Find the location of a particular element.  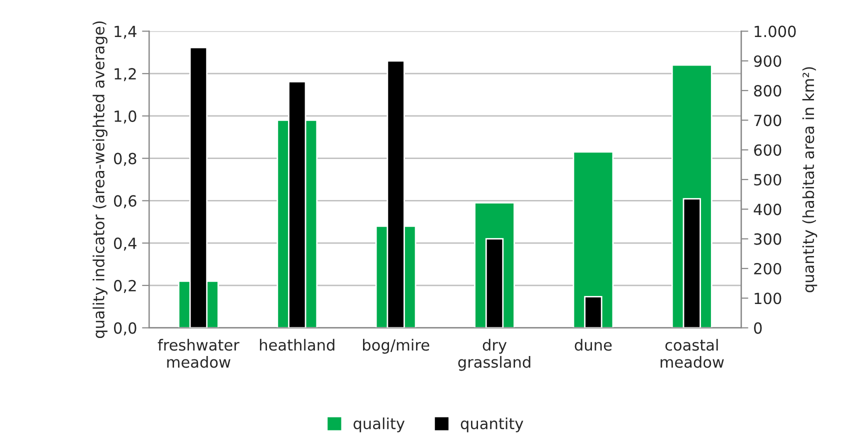

x-tick-label: coastal meadow is located at coordinates (692, 353).